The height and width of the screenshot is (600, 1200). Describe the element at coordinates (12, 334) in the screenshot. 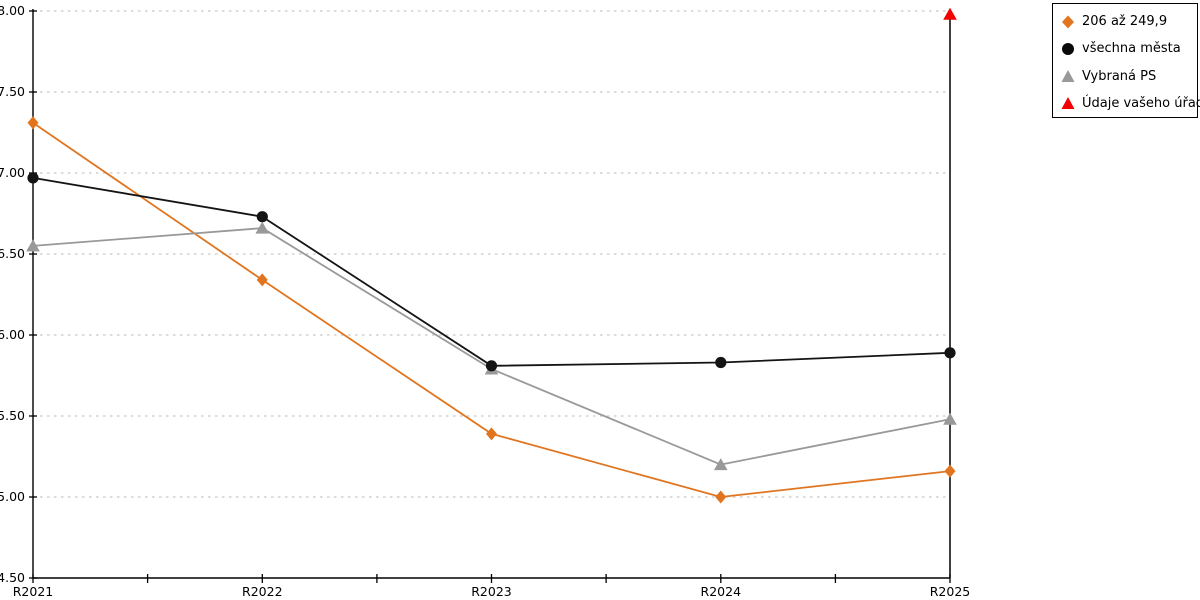

I see `y-tick-label: 6.00` at that location.